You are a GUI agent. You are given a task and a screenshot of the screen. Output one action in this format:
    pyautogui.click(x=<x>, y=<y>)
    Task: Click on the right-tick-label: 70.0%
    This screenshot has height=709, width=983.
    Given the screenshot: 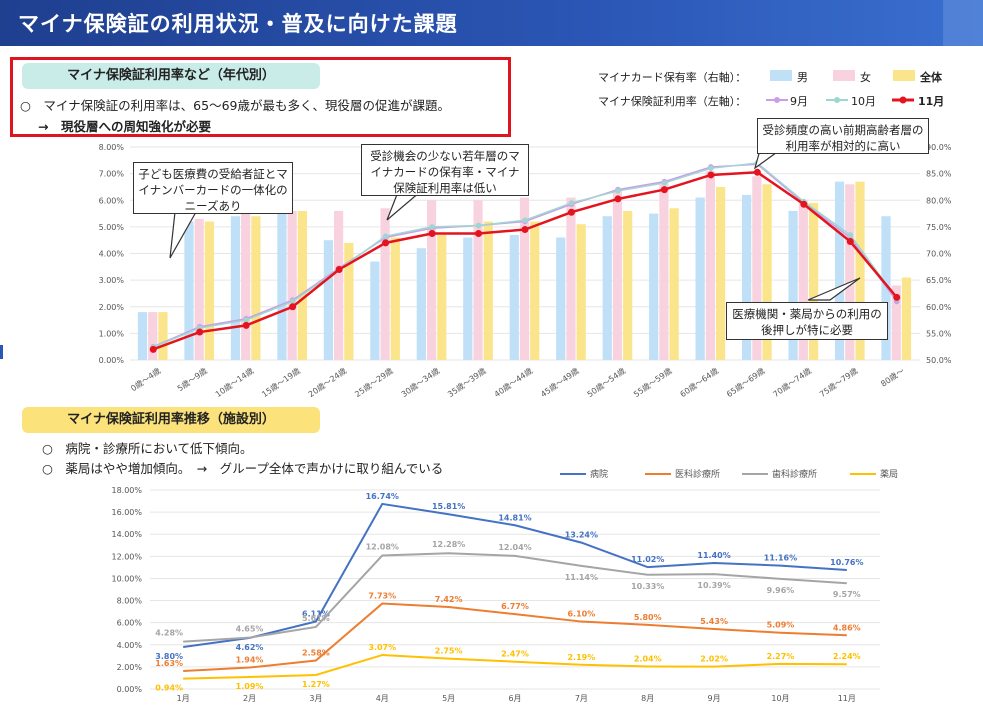 What is the action you would take?
    pyautogui.click(x=939, y=254)
    